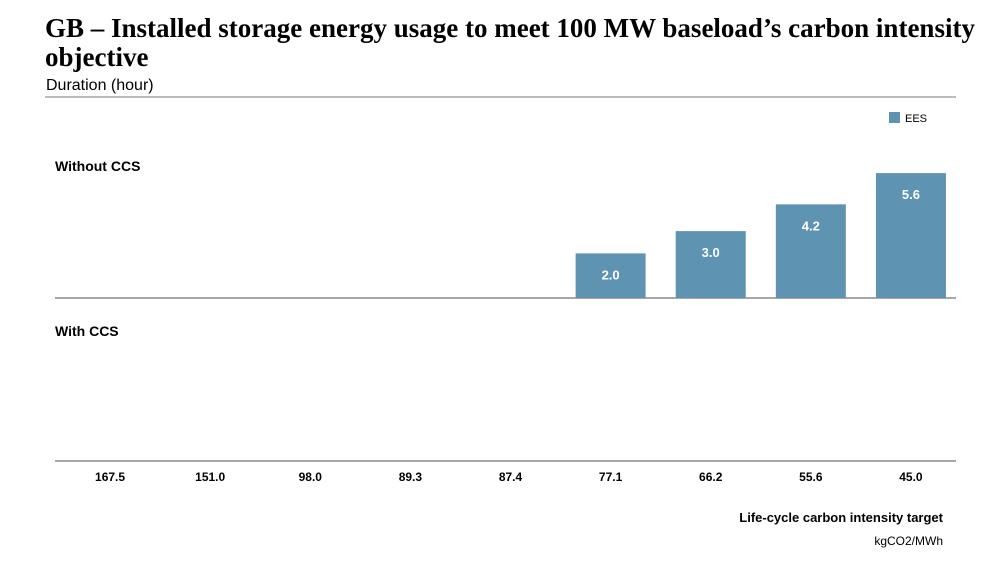 The image size is (1000, 563). What do you see at coordinates (97, 166) in the screenshot?
I see `panel-label: Without CCS` at bounding box center [97, 166].